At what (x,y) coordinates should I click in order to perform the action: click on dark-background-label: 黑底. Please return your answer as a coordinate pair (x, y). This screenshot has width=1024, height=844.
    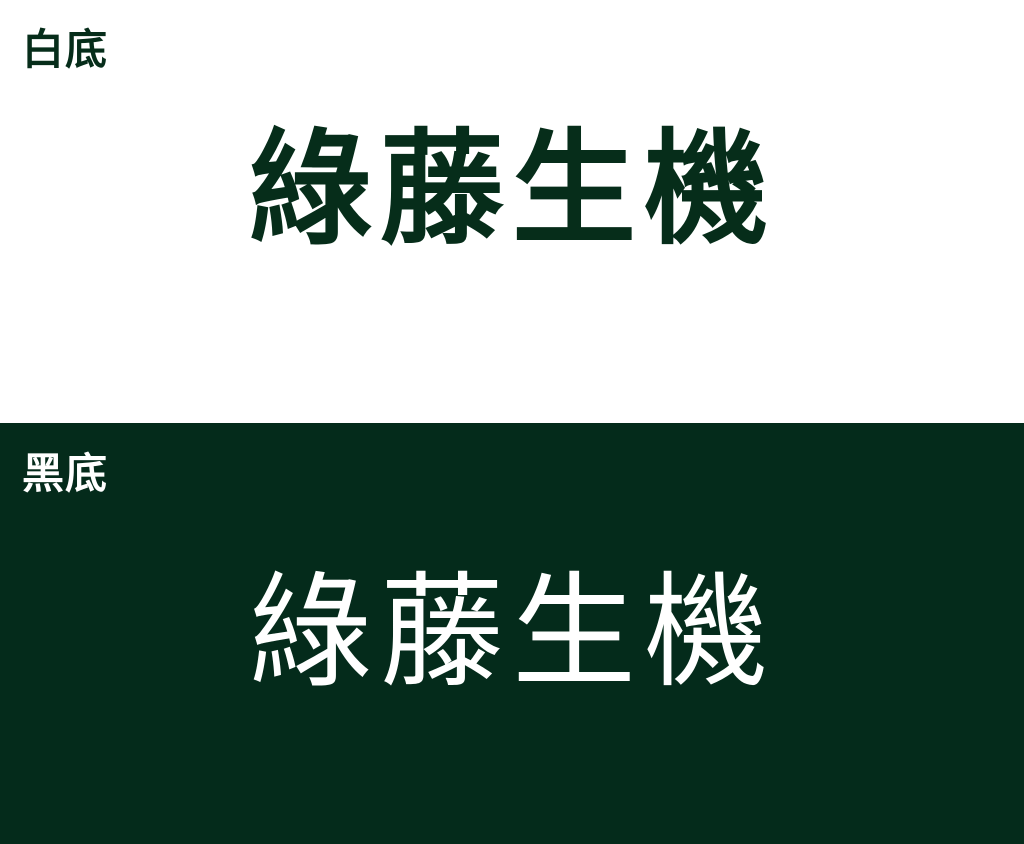
    Looking at the image, I should click on (65, 473).